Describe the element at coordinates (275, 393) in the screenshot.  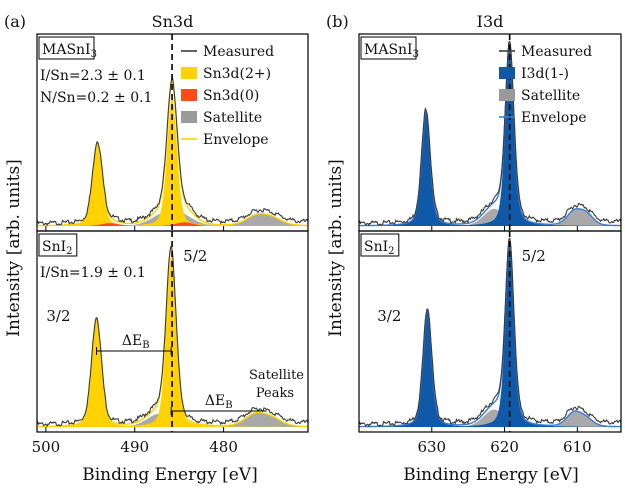
I see `satellite-peaks-label: Peaks` at that location.